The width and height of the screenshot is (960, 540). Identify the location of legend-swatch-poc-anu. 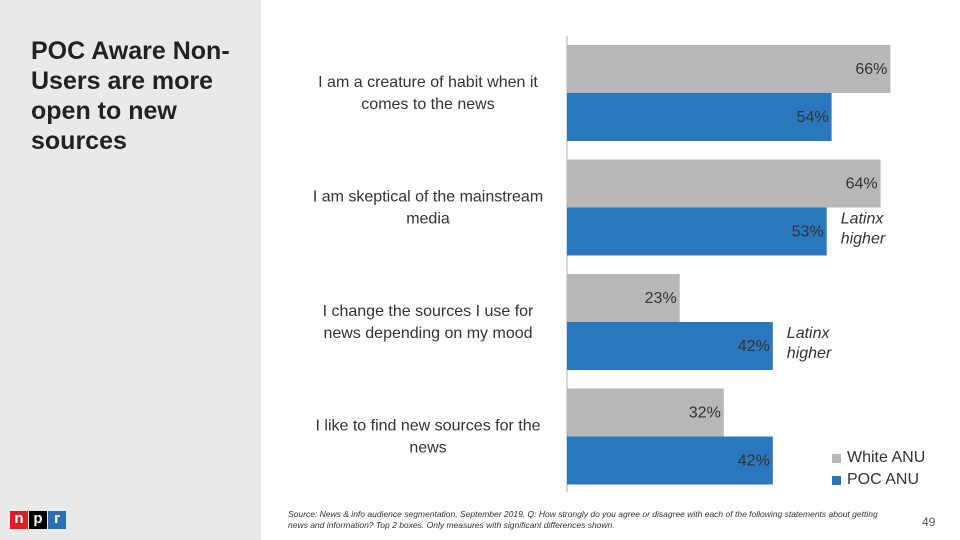
(836, 480).